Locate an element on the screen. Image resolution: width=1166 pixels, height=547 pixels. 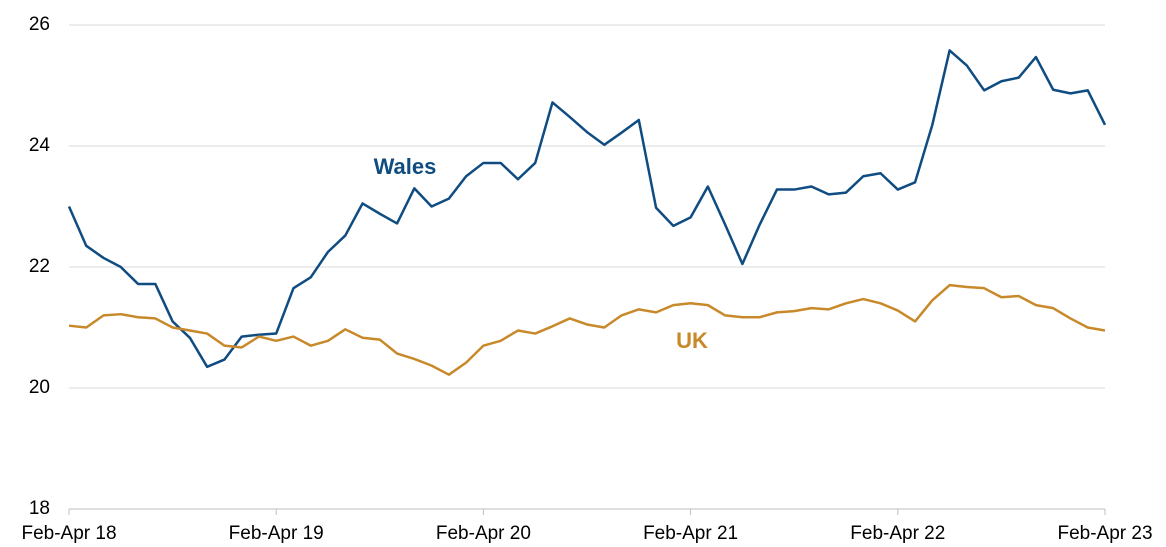
x-tick-label: Feb-Apr 21 is located at coordinates (690, 533).